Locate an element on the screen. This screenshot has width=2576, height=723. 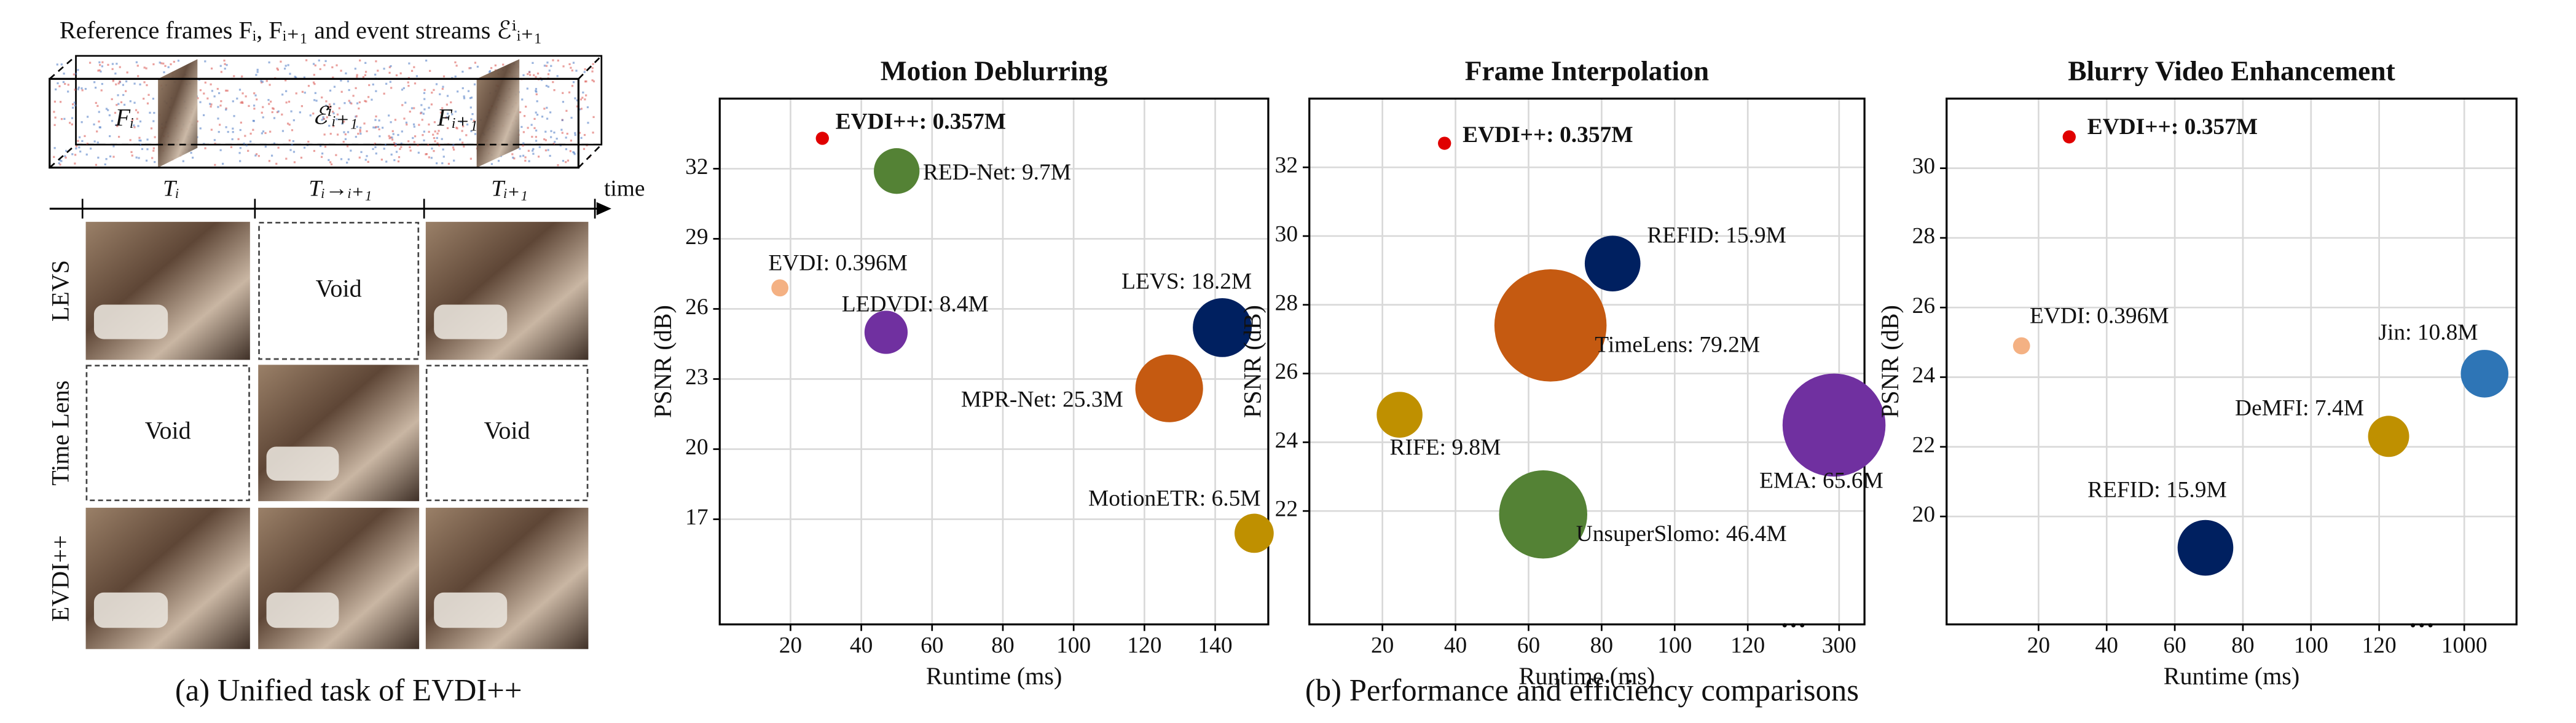
y-tick-label: 23 is located at coordinates (696, 377).